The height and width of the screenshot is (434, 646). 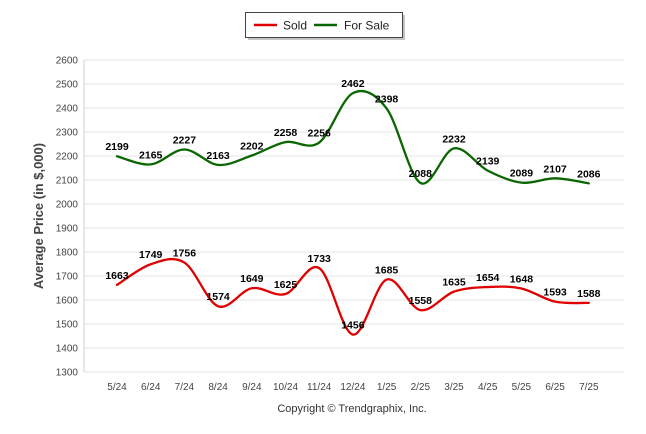 I want to click on for-sale-data-label: 2088, so click(x=421, y=174).